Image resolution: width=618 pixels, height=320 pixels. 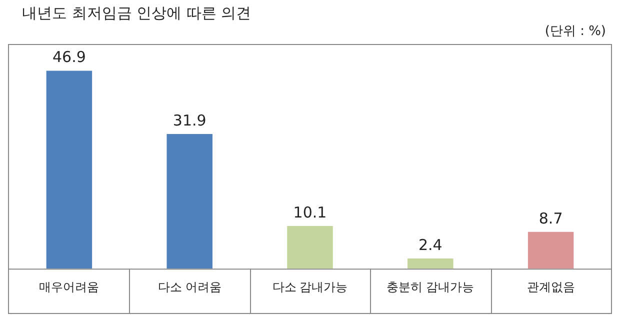 I want to click on data-label: 31.9, so click(x=189, y=120).